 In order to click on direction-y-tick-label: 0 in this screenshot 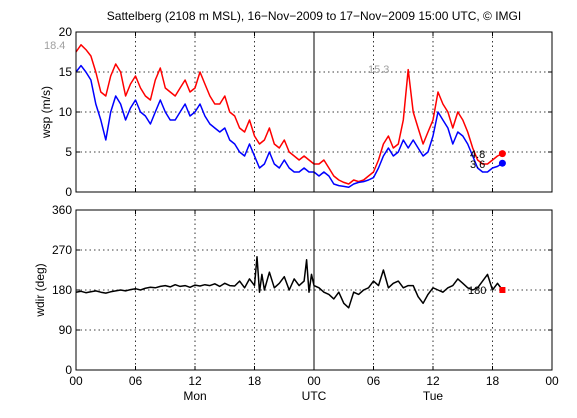, I will do `click(68, 370)`.